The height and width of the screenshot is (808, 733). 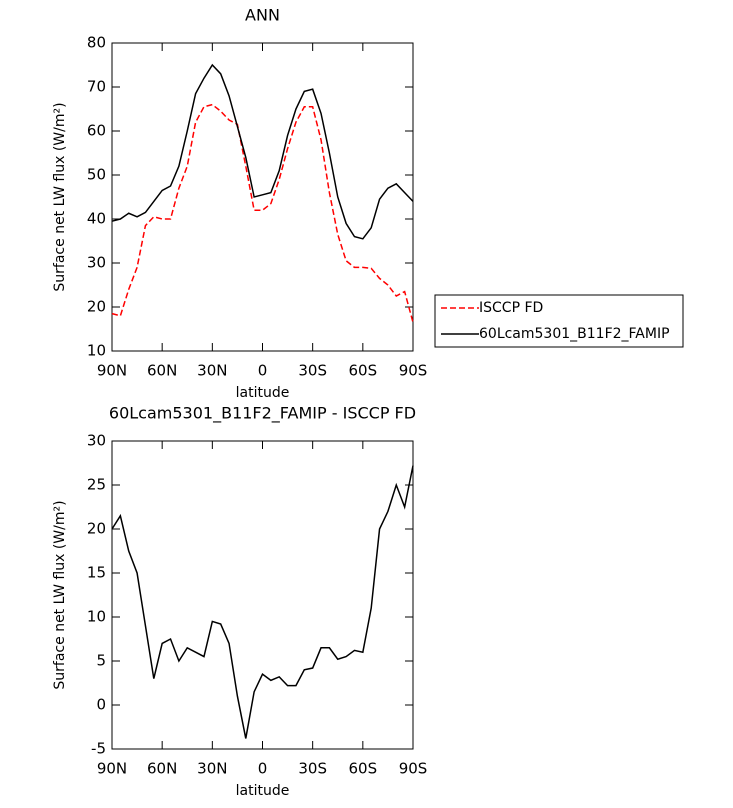 What do you see at coordinates (96, 175) in the screenshot?
I see `y-tick-label: 50` at bounding box center [96, 175].